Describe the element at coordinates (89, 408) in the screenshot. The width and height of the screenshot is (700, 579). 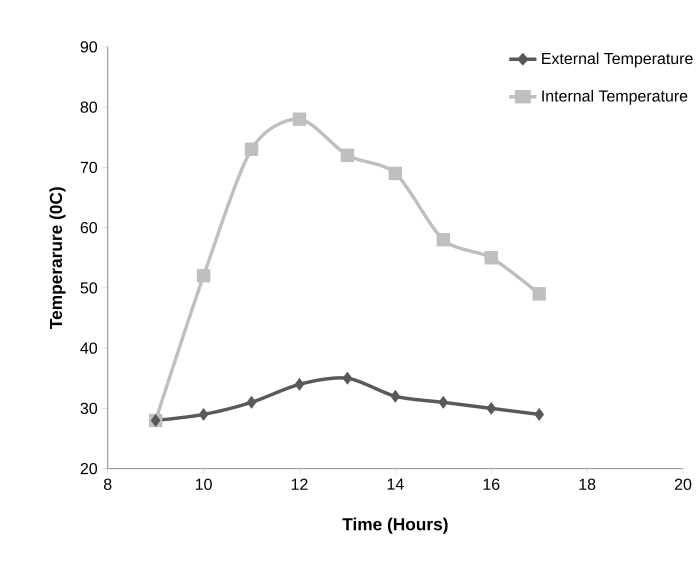
I see `y-tick-label: 30` at that location.